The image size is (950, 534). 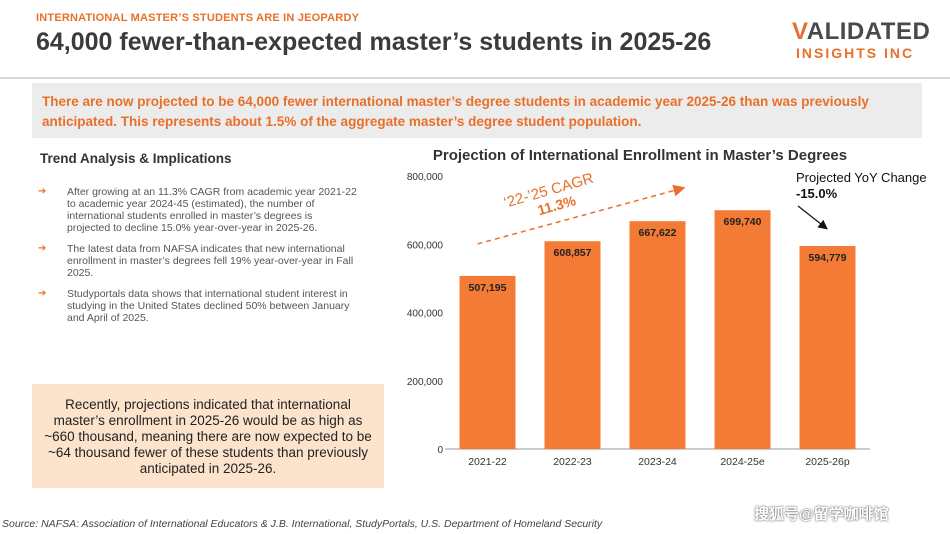 I want to click on x-tick-label: 2025-26p, so click(x=827, y=462).